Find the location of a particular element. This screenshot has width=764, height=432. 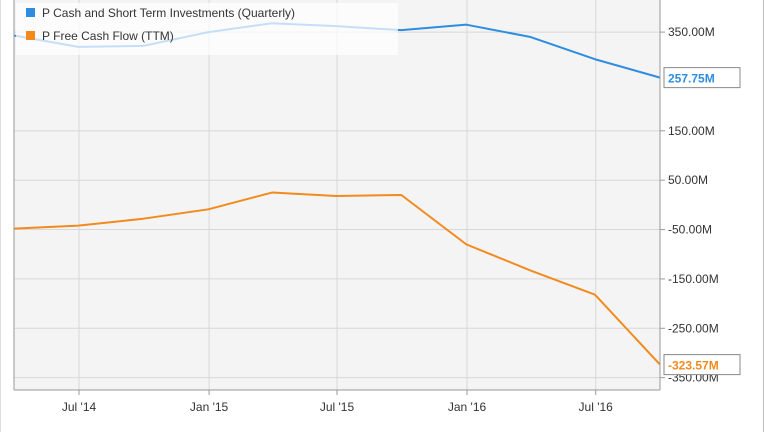

y-tick-label: 350.00M is located at coordinates (691, 32).